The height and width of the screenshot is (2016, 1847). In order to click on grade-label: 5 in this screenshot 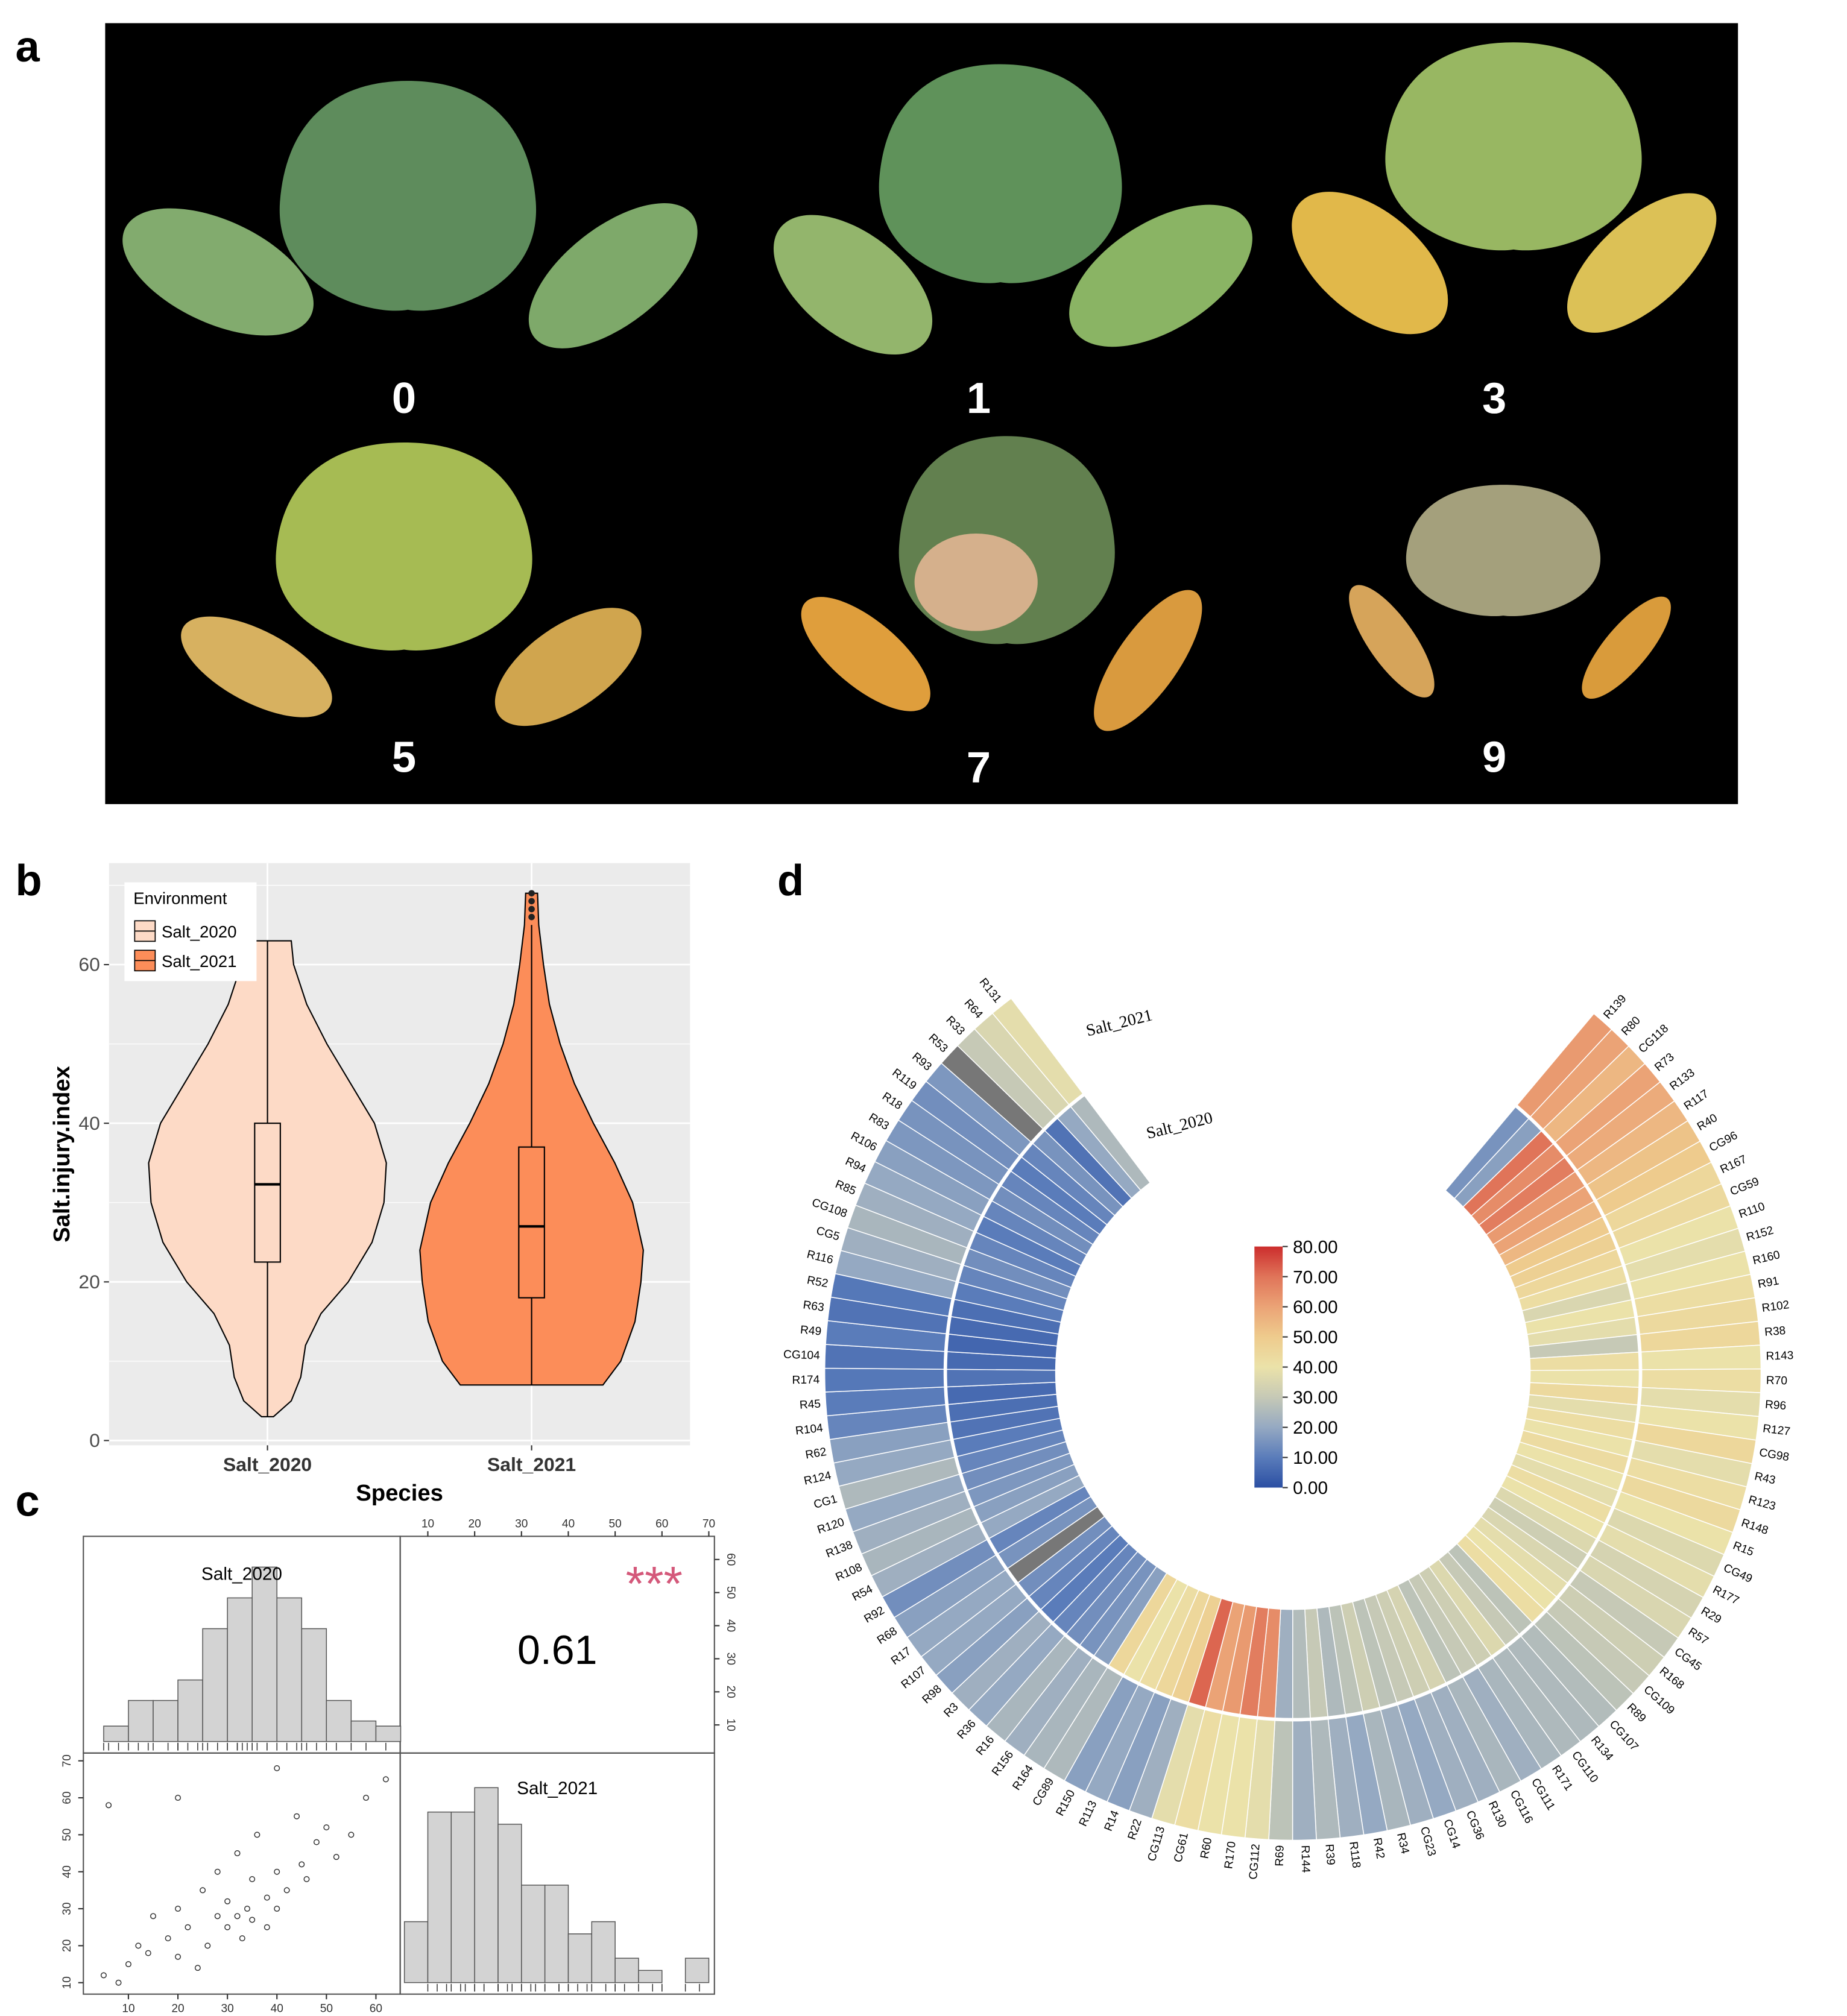, I will do `click(404, 758)`.